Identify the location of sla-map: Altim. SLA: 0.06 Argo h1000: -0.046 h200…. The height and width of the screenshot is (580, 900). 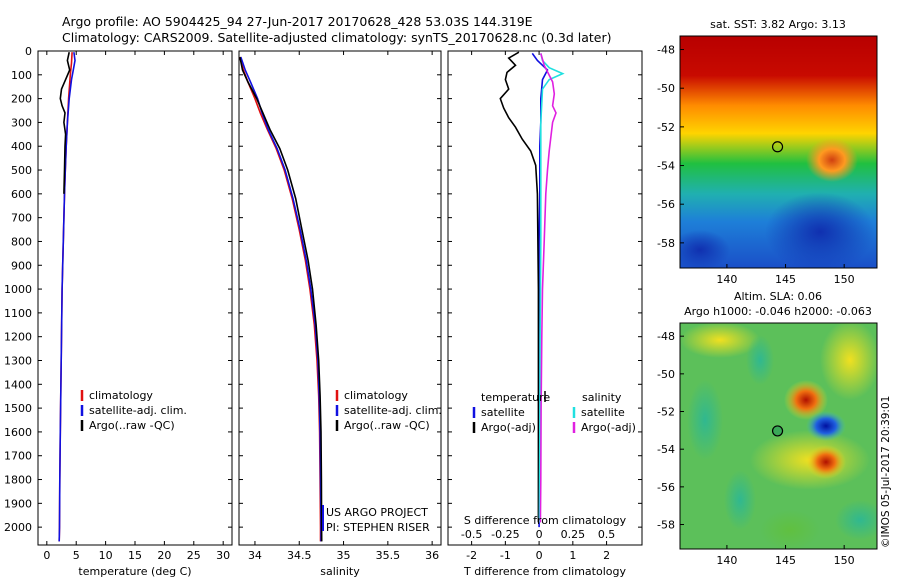
(774, 428).